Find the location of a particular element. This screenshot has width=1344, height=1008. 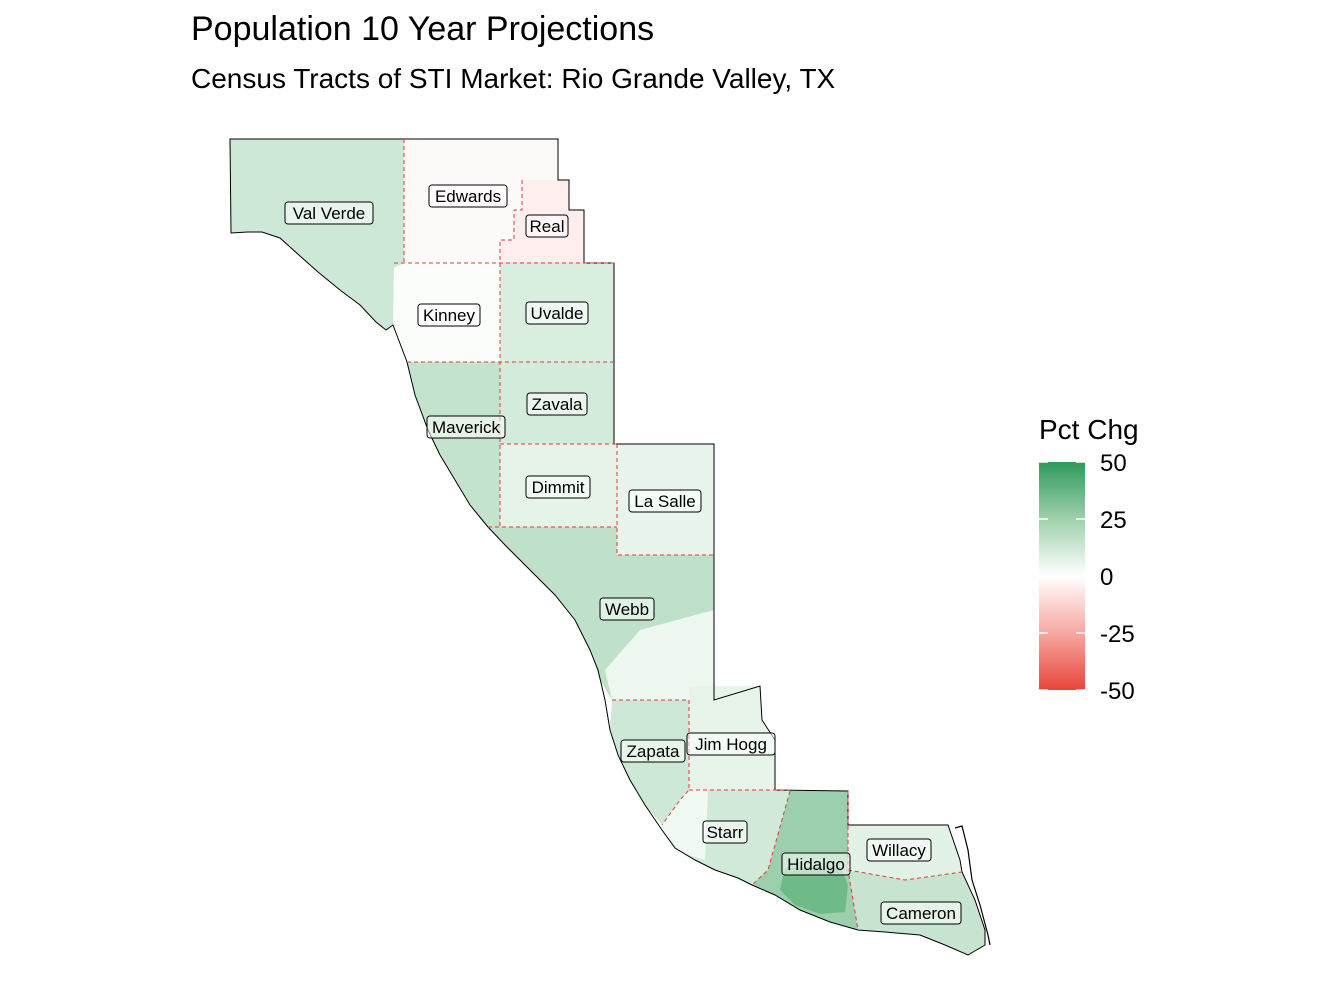

label-jim-hogg: Jim Hogg is located at coordinates (731, 744).